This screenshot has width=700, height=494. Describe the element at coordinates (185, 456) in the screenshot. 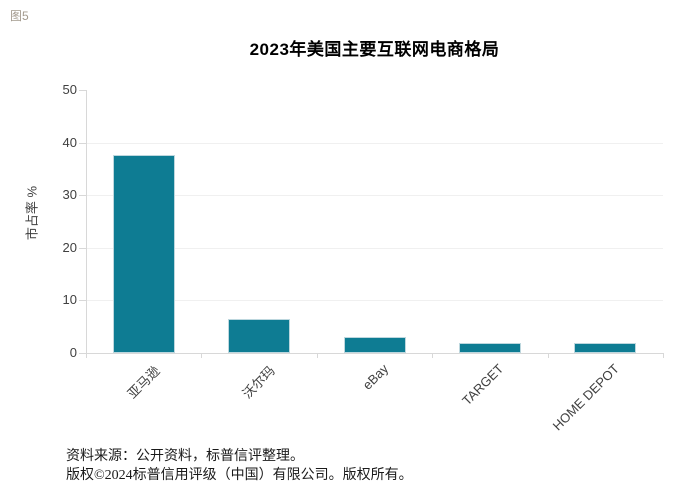

I see `source-line: 资料来源：公开资料，标普信评整理。` at that location.